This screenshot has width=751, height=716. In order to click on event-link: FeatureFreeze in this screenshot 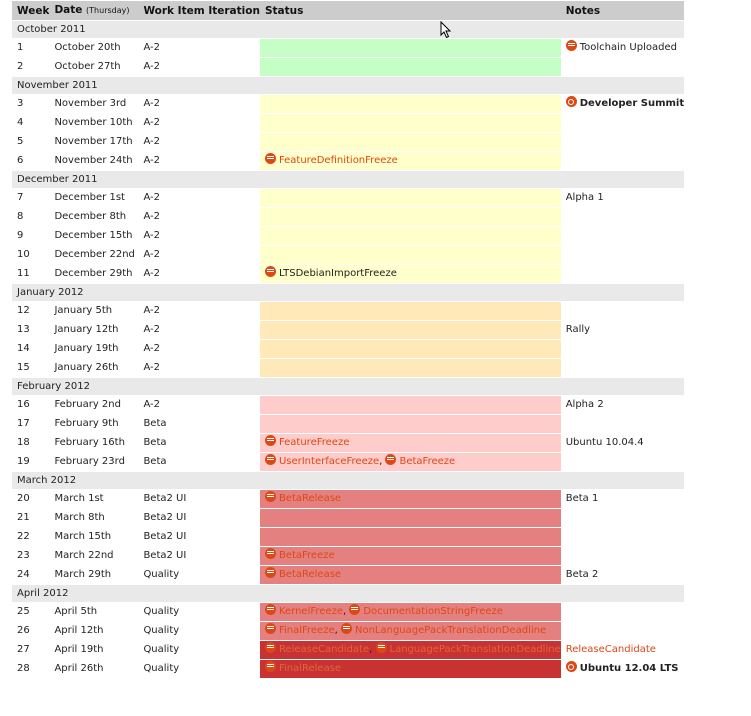, I will do `click(314, 442)`.